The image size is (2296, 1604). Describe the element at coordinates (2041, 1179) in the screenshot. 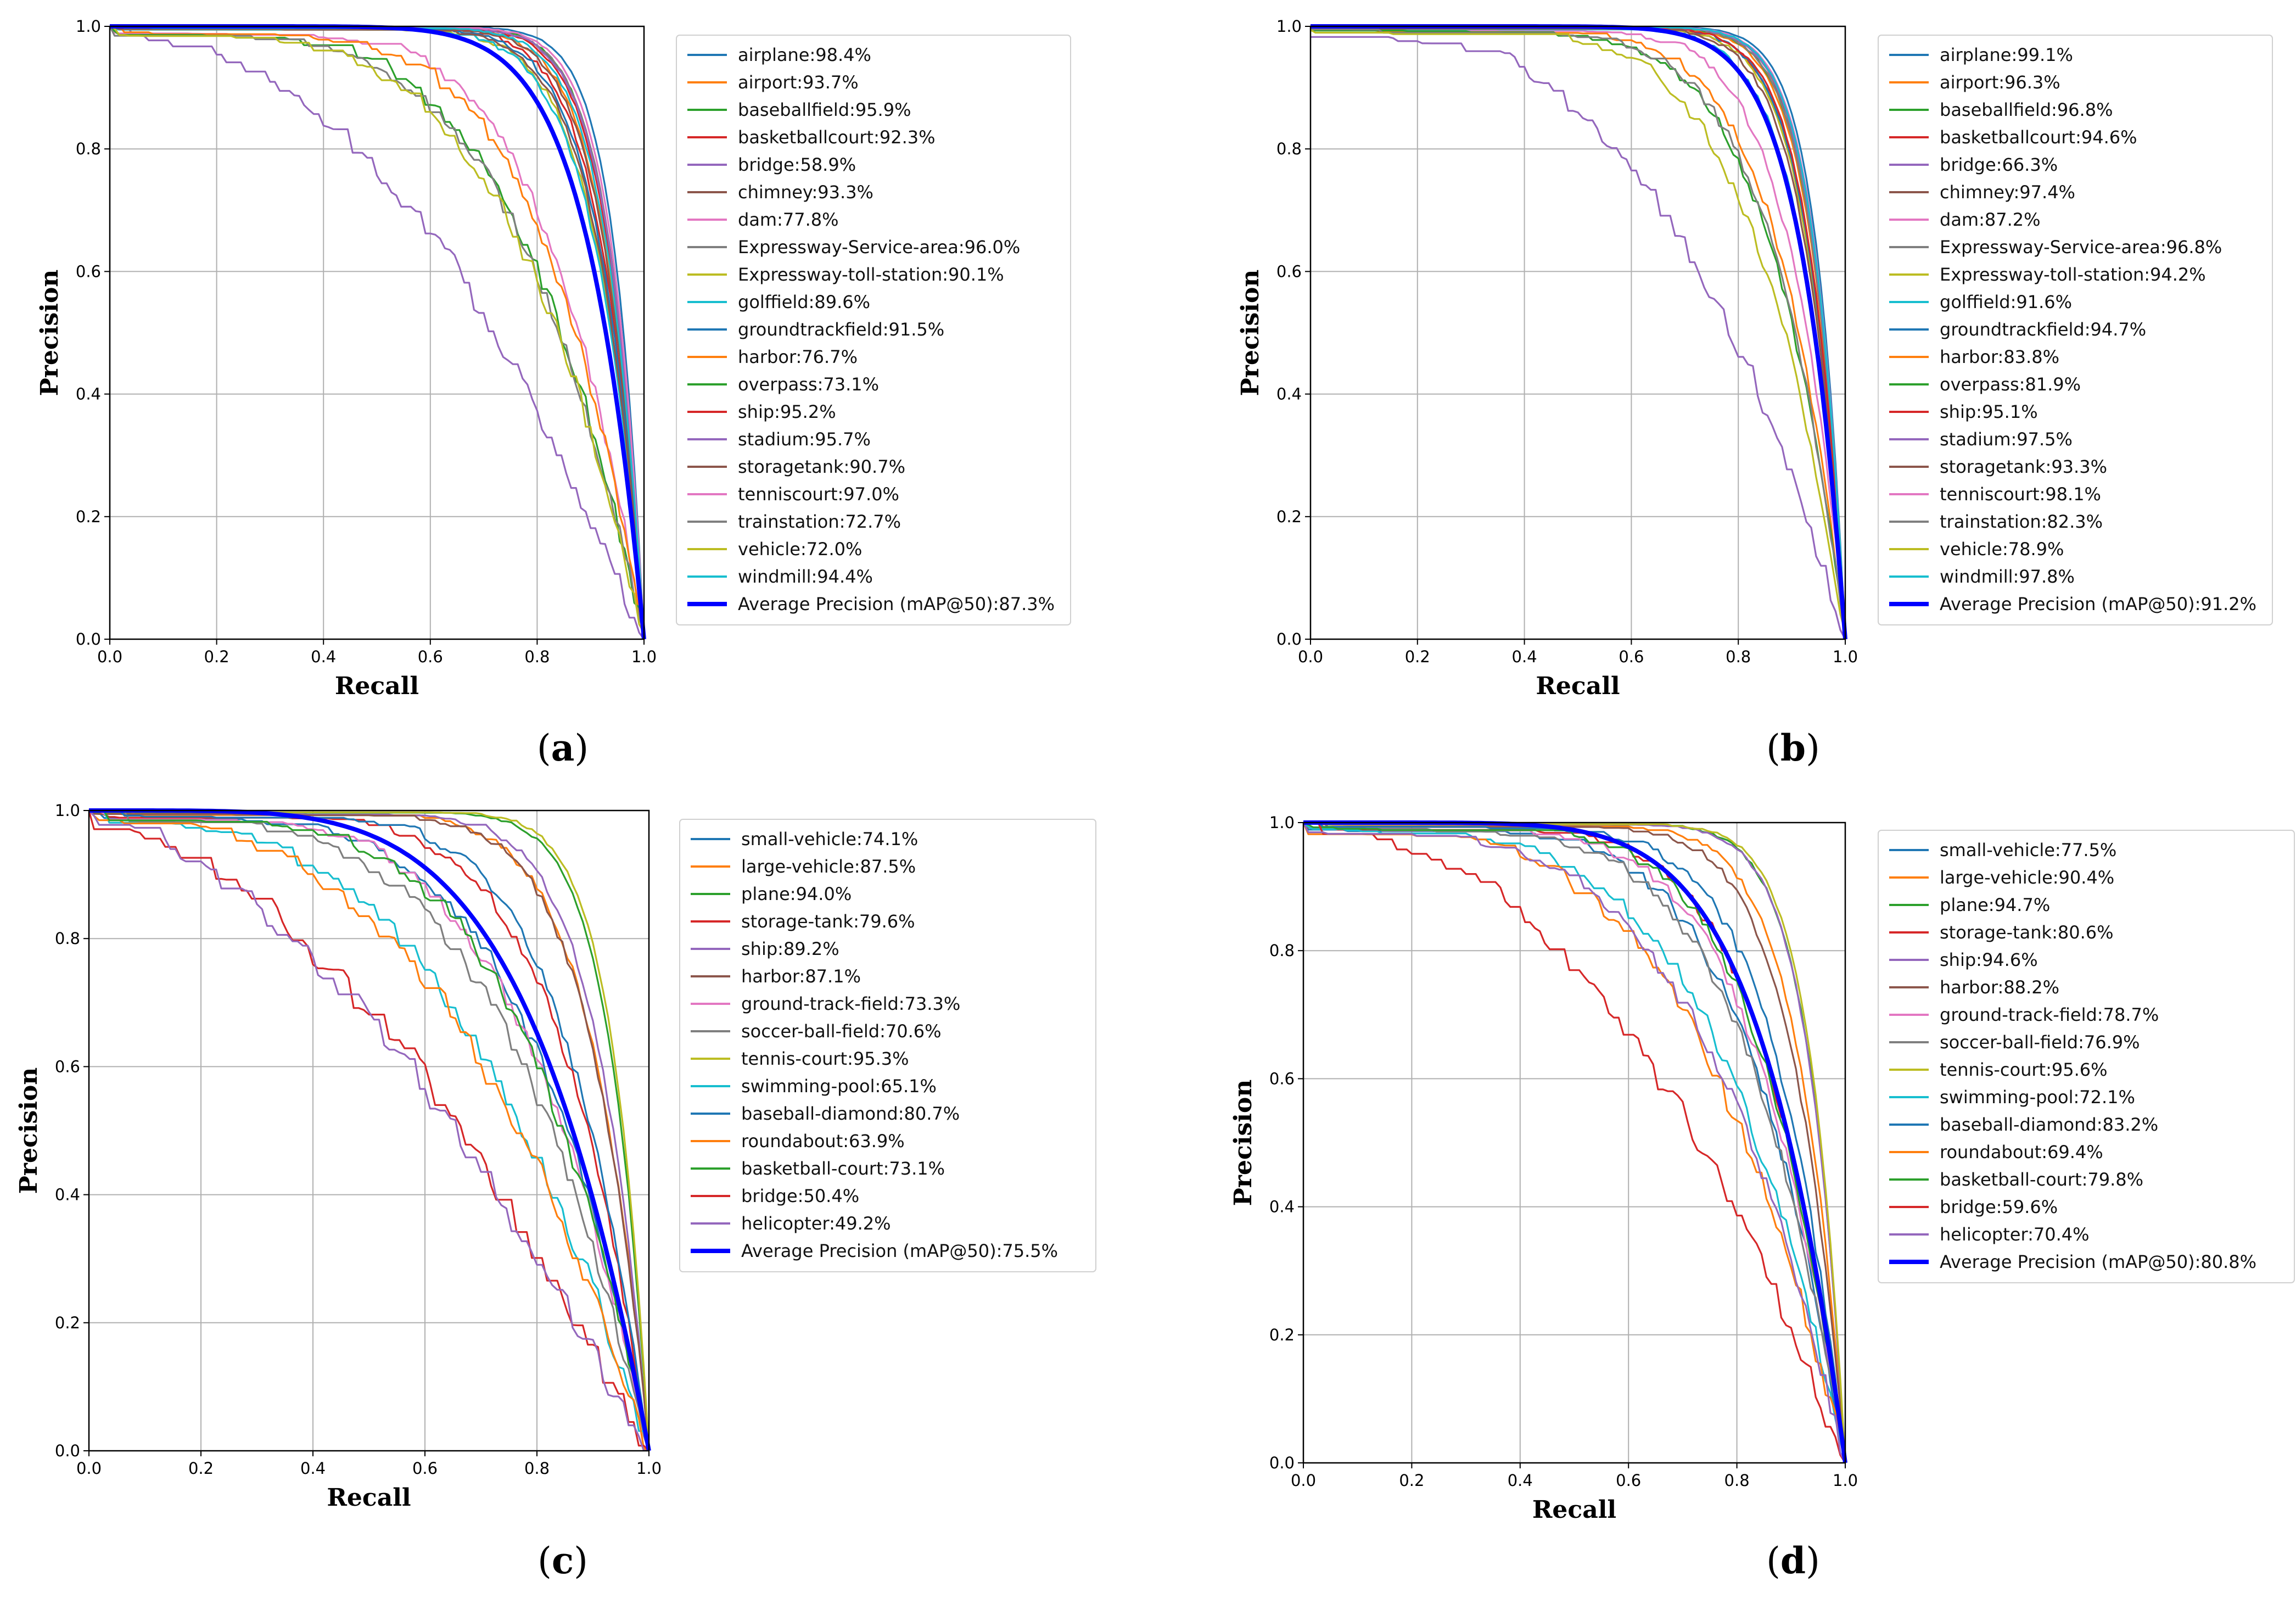

I see `legend-label-basketball-court: basketball-court:79.8%` at that location.